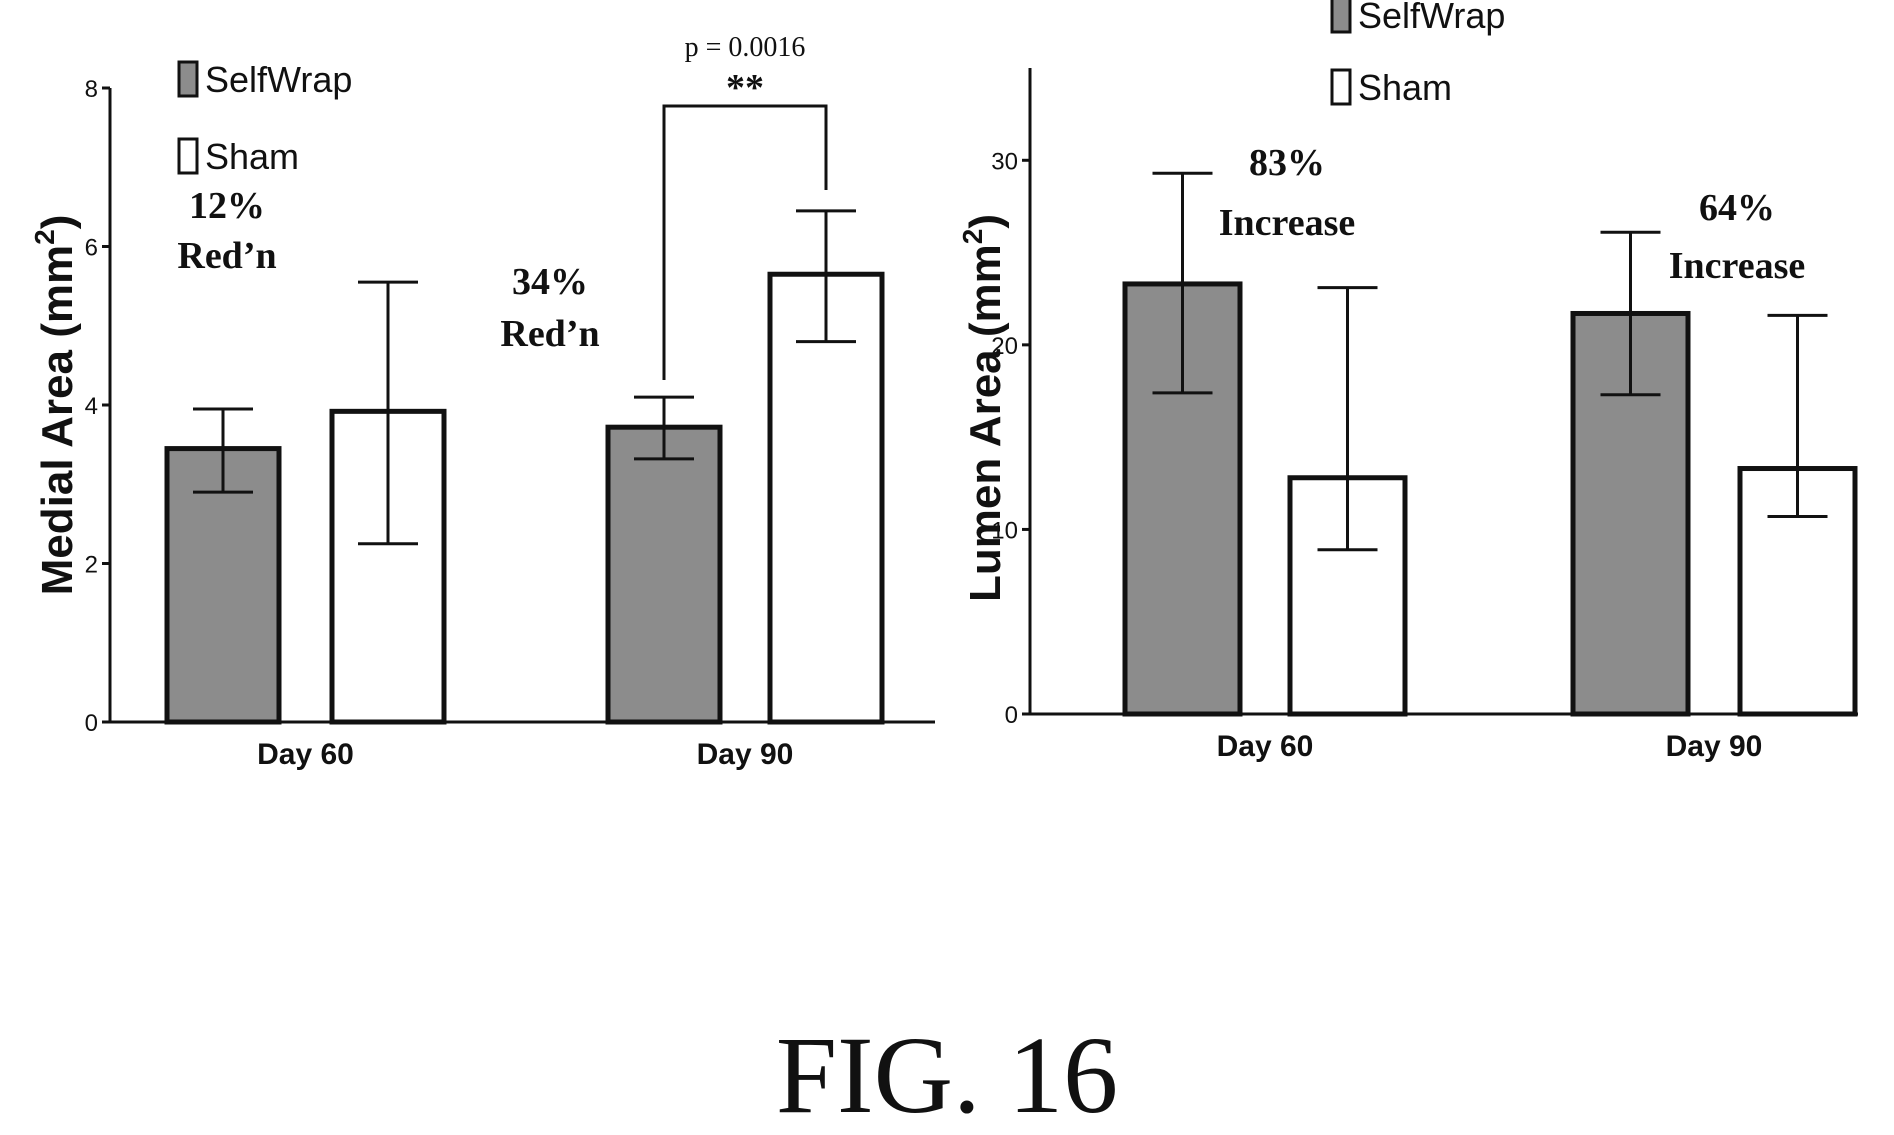  What do you see at coordinates (223, 585) in the screenshot?
I see `bar-selfwrap-day60` at bounding box center [223, 585].